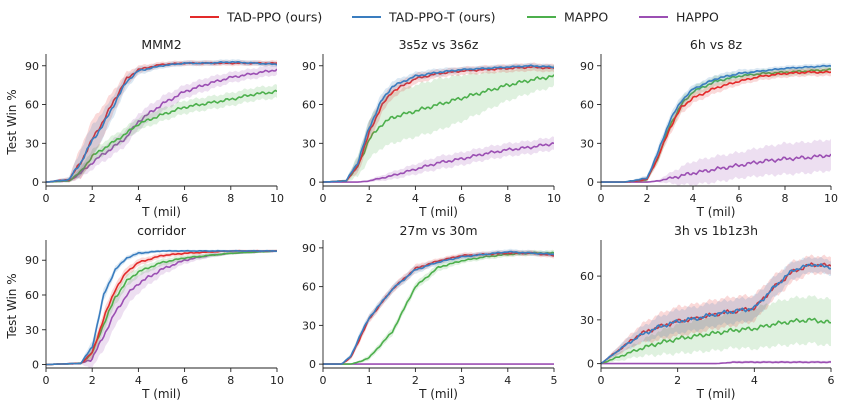  I want to click on panel-3s5z-vs-3s6z-line-happo, so click(438, 162).